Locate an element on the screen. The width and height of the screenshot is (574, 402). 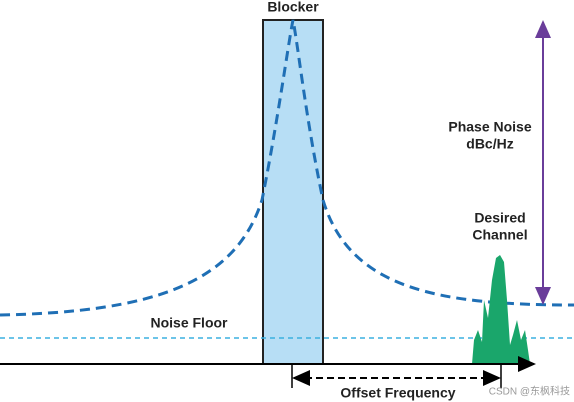
desired-channel-label: Channel is located at coordinates (499, 235).